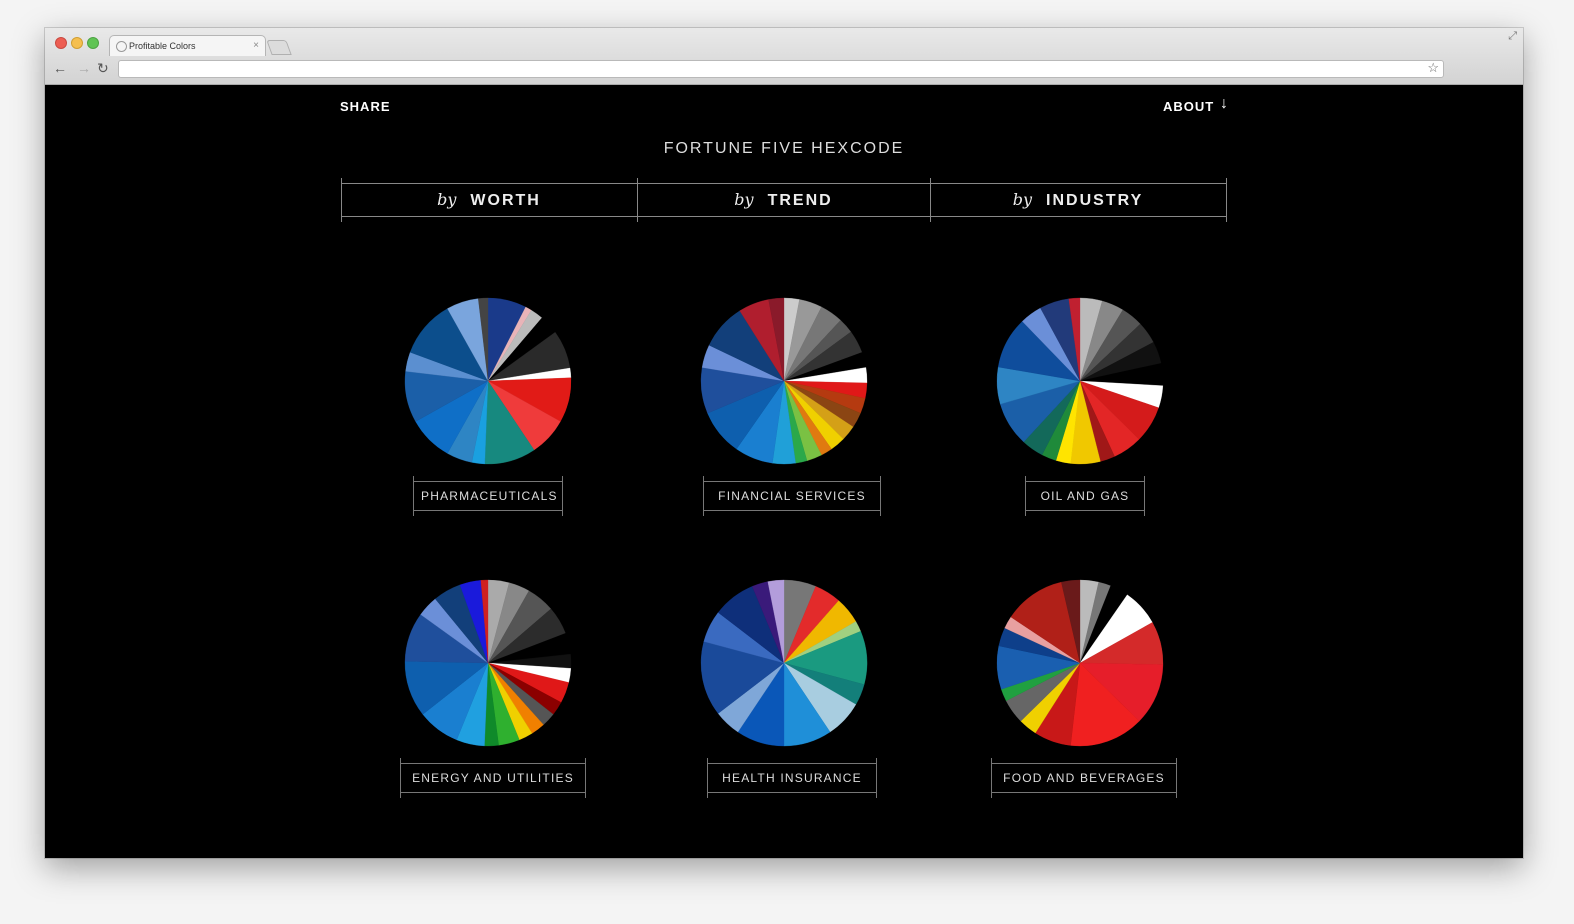 This screenshot has height=924, width=1574. What do you see at coordinates (1512, 36) in the screenshot?
I see `fullscreen-icon: ⤢` at bounding box center [1512, 36].